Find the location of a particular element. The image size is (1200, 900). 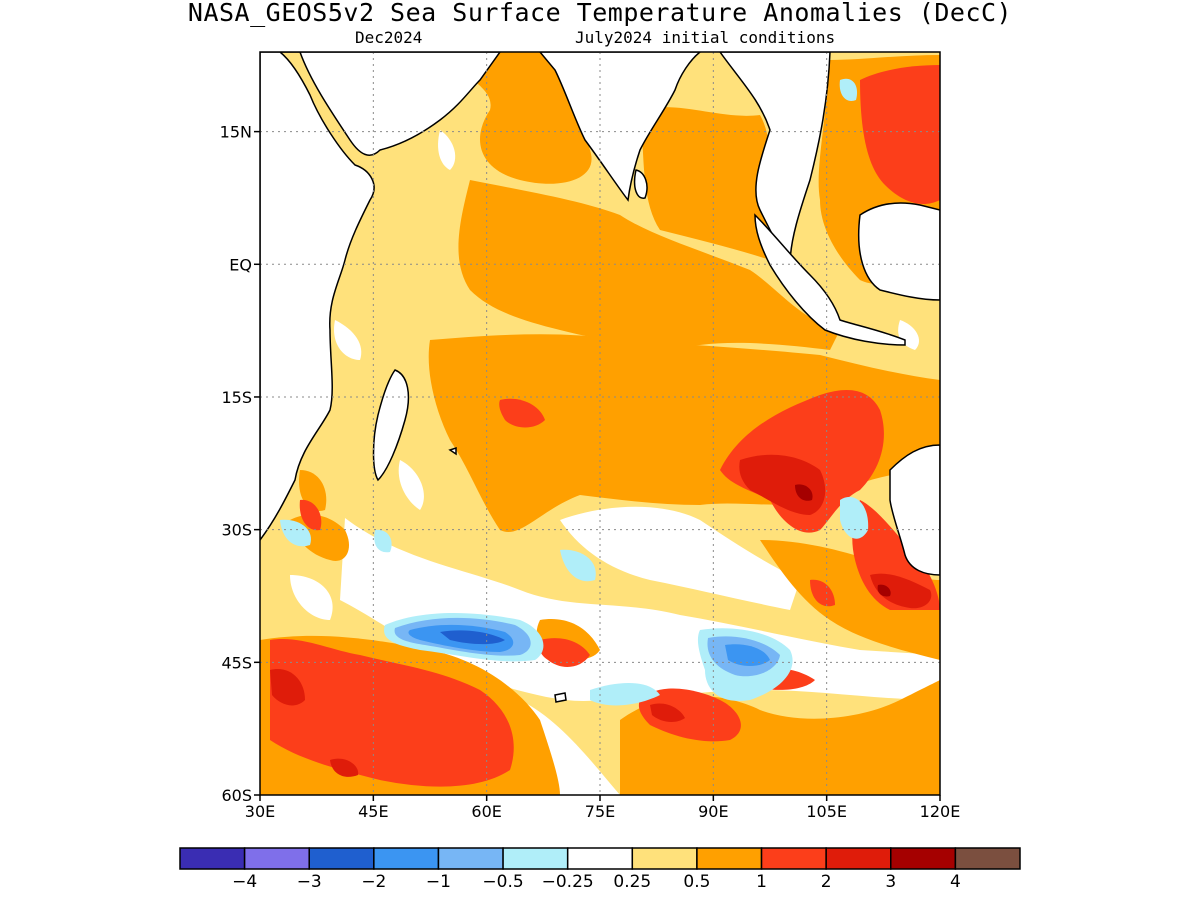

madagascar is located at coordinates (391, 425).